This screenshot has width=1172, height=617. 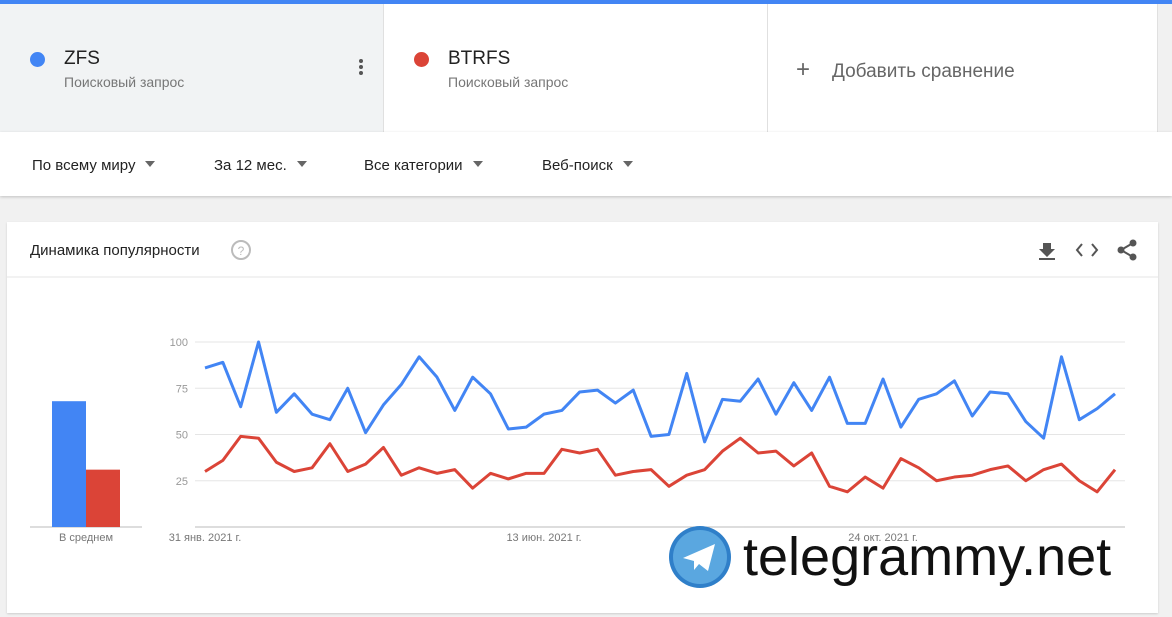 I want to click on x-tick-label: 24 окт. 2021 г., so click(x=883, y=538).